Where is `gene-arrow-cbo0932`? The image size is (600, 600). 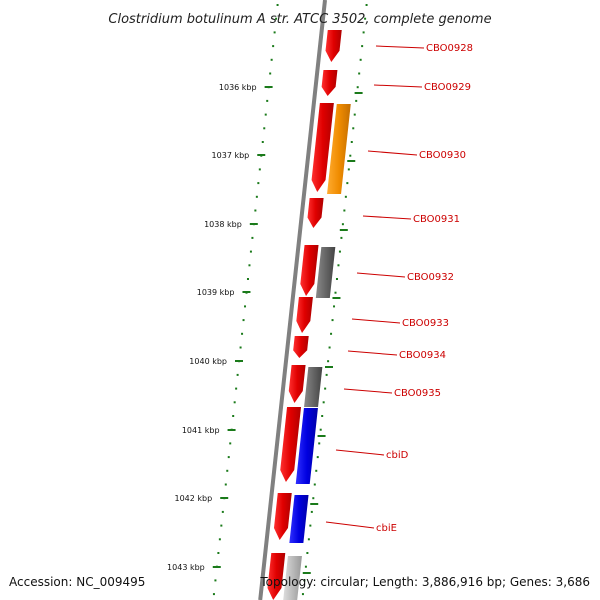
gene-arrow-cbo0932 is located at coordinates (325, 272).